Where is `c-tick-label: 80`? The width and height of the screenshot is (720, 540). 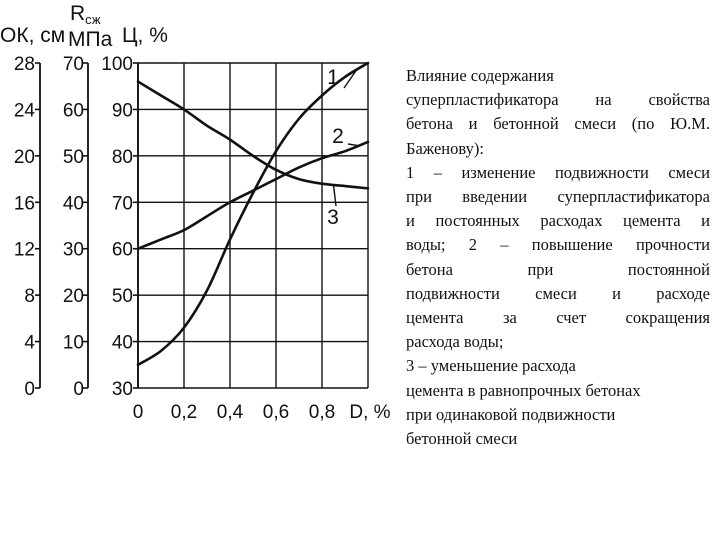 c-tick-label: 80 is located at coordinates (122, 157).